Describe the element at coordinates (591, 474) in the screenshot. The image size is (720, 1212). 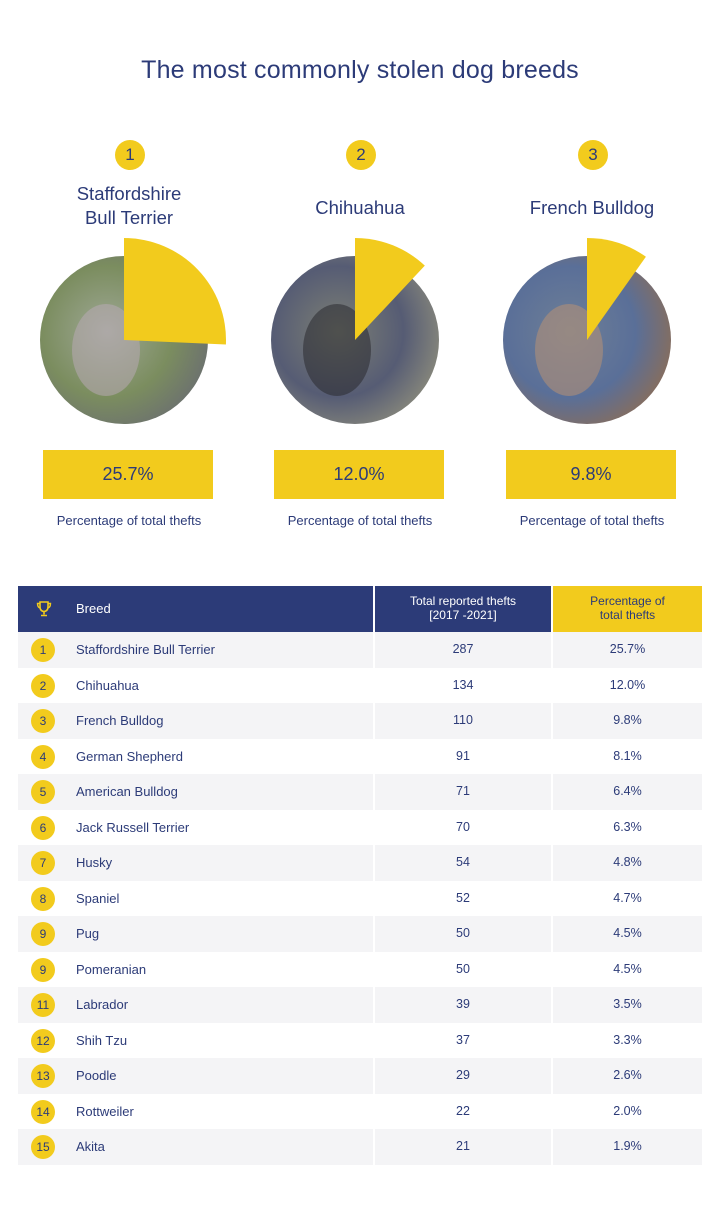
I see `percentage-value: 9.8%` at that location.